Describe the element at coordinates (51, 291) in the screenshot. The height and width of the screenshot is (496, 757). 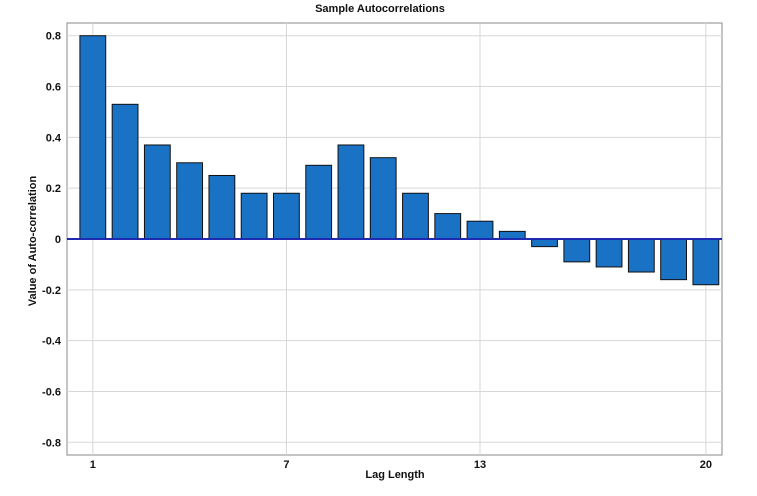
I see `y-tick-label: -0.2` at that location.